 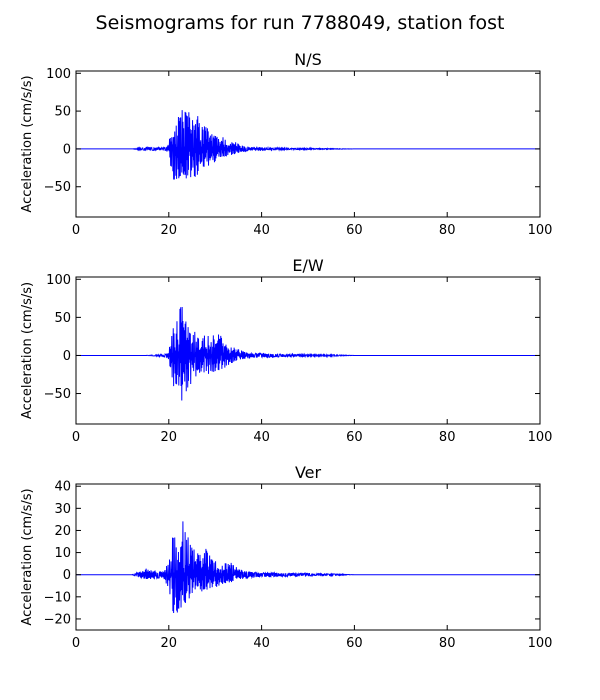 What do you see at coordinates (62, 553) in the screenshot?
I see `y-tick-label: 10` at bounding box center [62, 553].